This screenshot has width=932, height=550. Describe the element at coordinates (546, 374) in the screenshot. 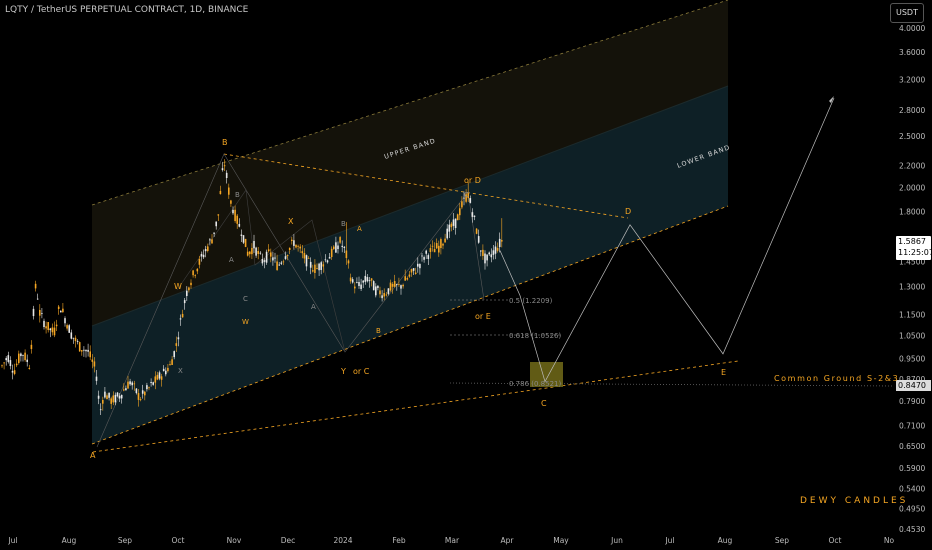

I see `target-zone-box` at that location.